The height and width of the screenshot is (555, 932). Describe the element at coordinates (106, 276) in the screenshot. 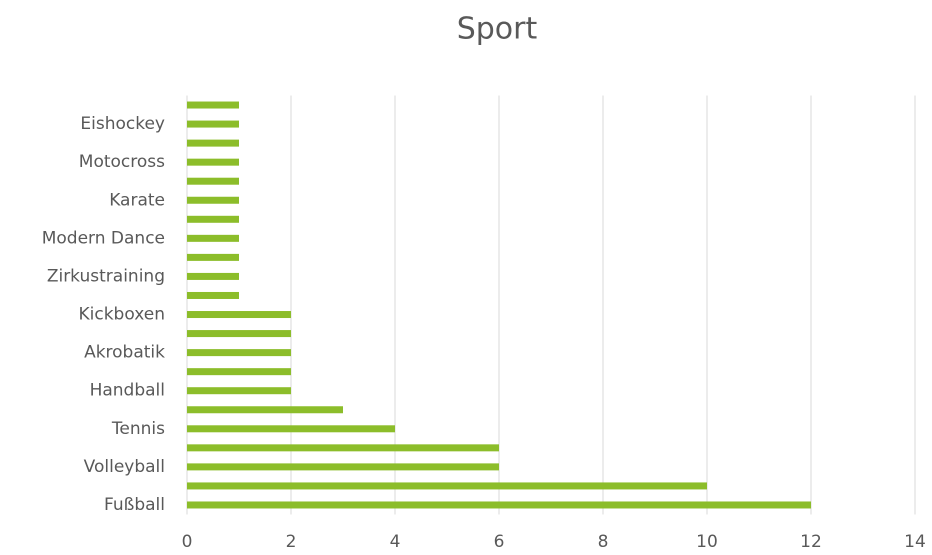

I see `y-tick-label: Zirkustraining` at that location.